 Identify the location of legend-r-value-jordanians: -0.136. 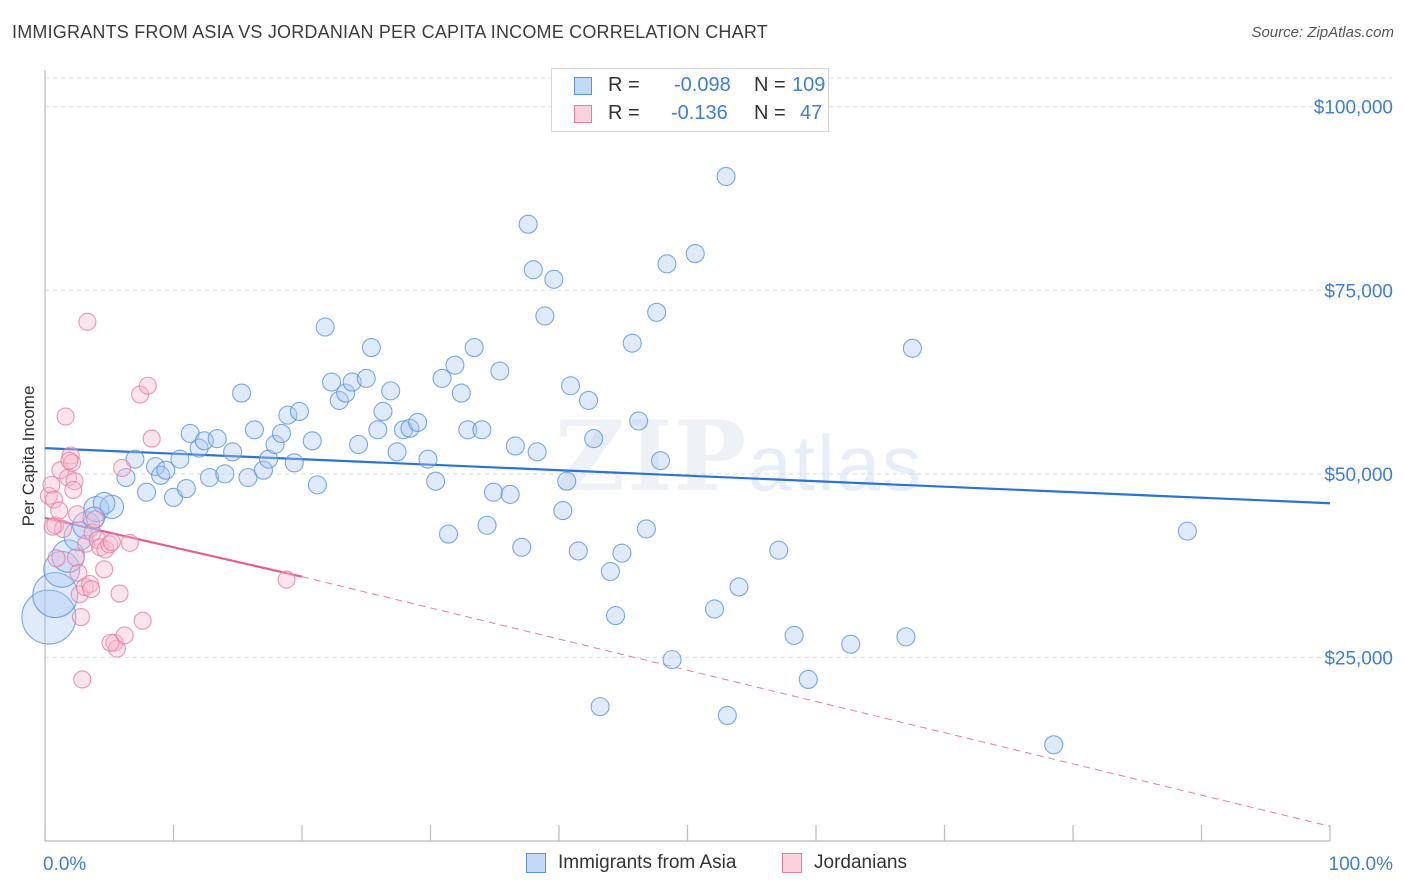
(699, 113).